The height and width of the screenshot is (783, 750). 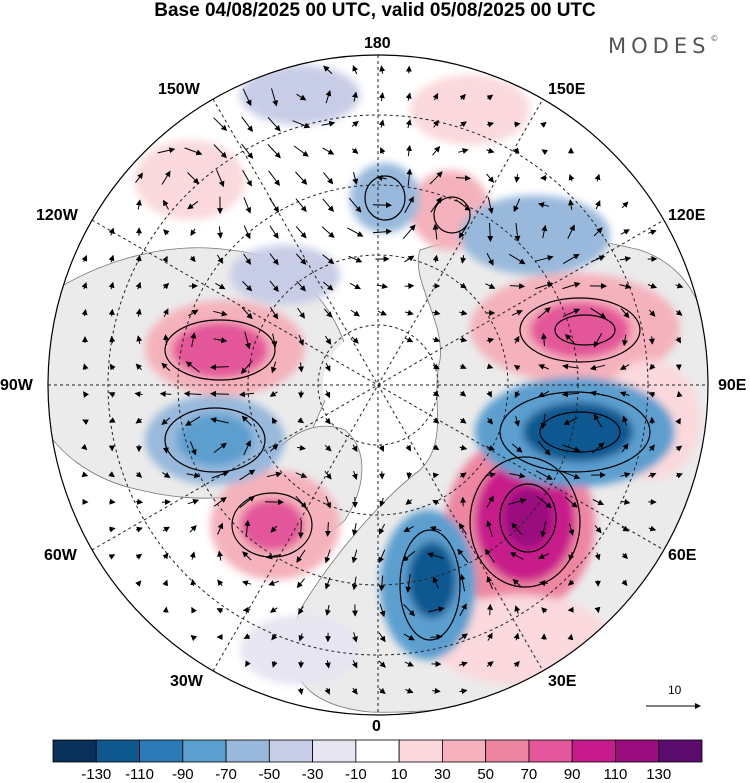 I want to click on anomaly-neg-north, so click(x=385, y=198).